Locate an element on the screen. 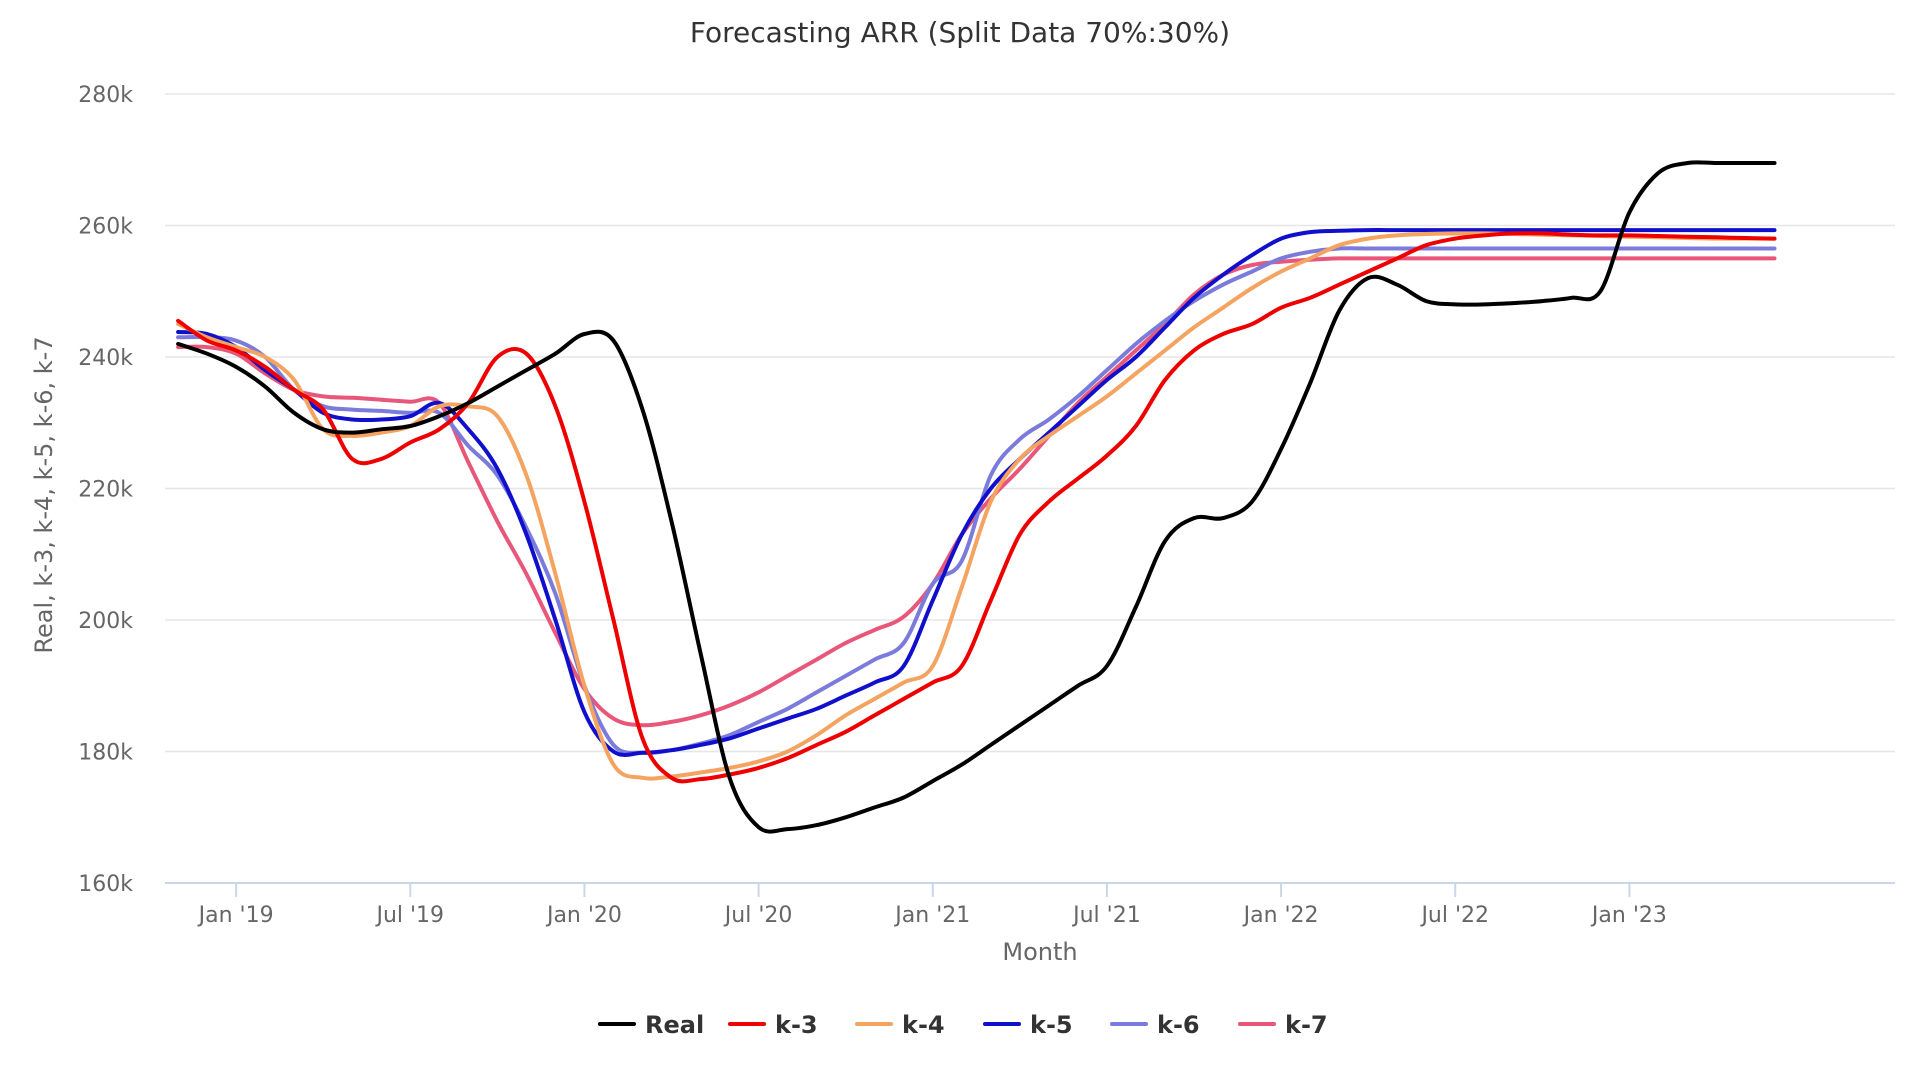 The height and width of the screenshot is (1080, 1920). y-tick-label: 280k is located at coordinates (105, 95).